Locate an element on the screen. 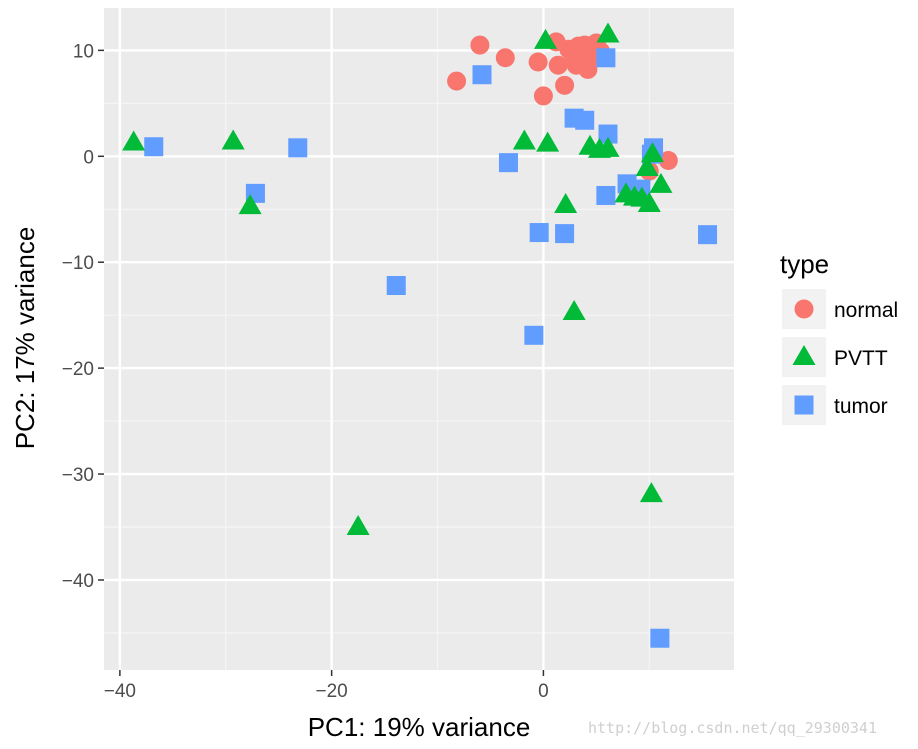 The height and width of the screenshot is (749, 918). legend-symbol-pvtt is located at coordinates (804, 355).